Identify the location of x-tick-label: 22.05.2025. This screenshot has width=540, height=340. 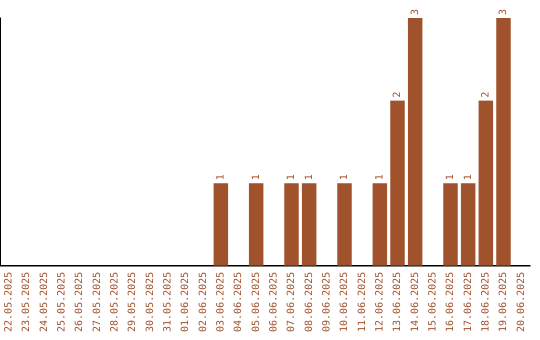
(8, 302).